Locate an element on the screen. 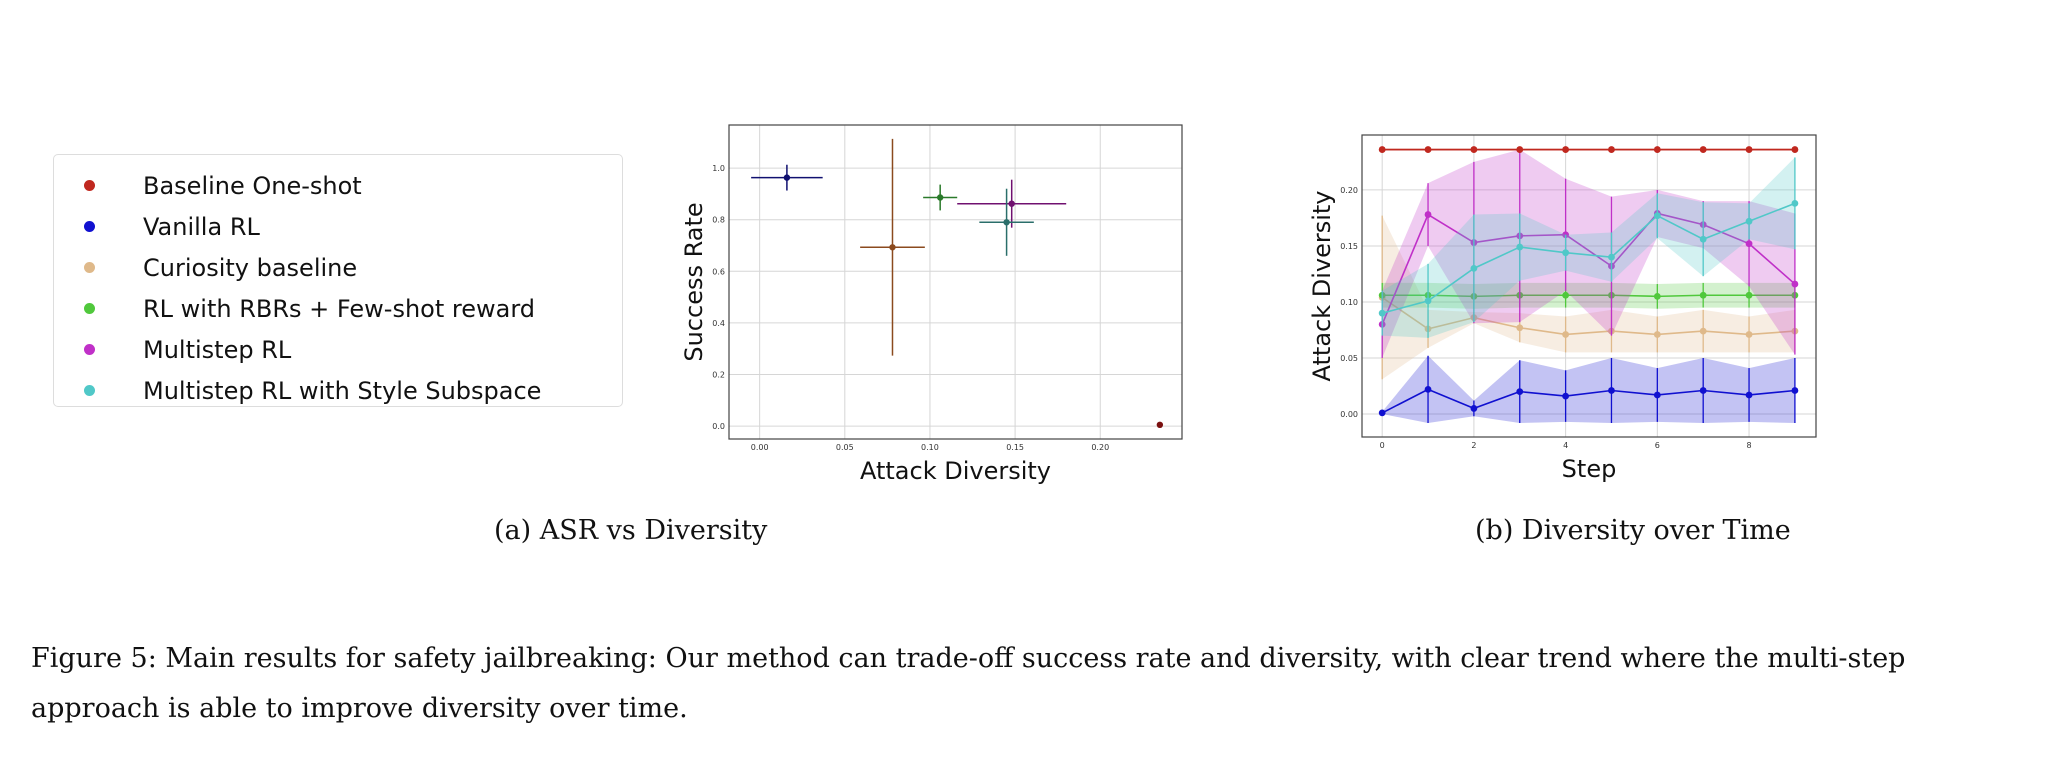 The image size is (2048, 763). legend-item: Baseline One-shot is located at coordinates (338, 186).